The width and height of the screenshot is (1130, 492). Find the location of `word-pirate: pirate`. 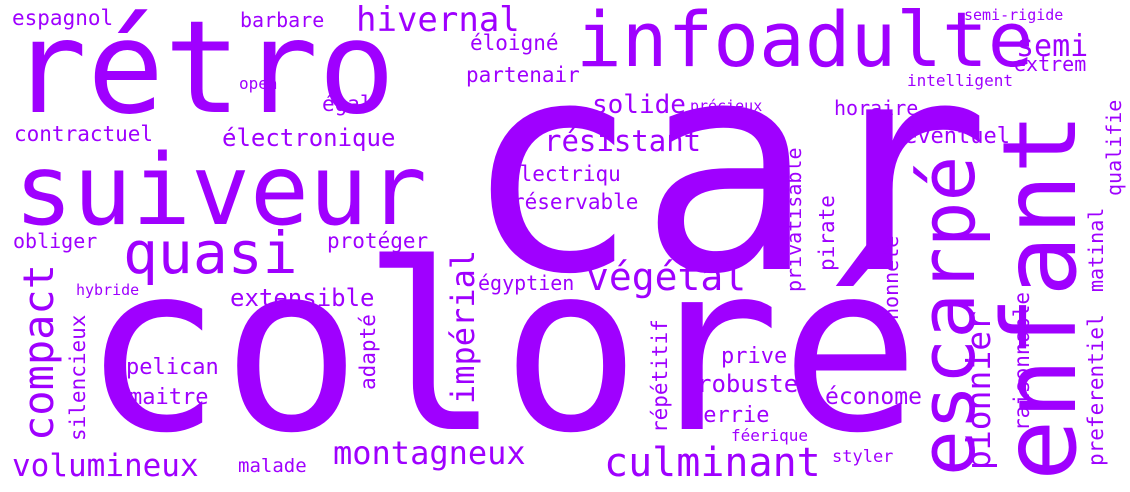

word-pirate: pirate is located at coordinates (827, 233).